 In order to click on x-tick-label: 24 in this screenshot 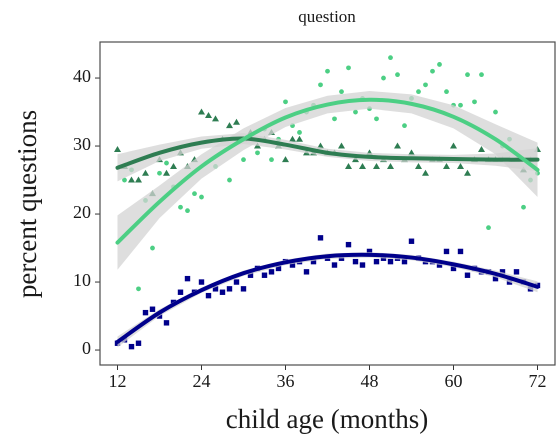, I will do `click(202, 381)`.